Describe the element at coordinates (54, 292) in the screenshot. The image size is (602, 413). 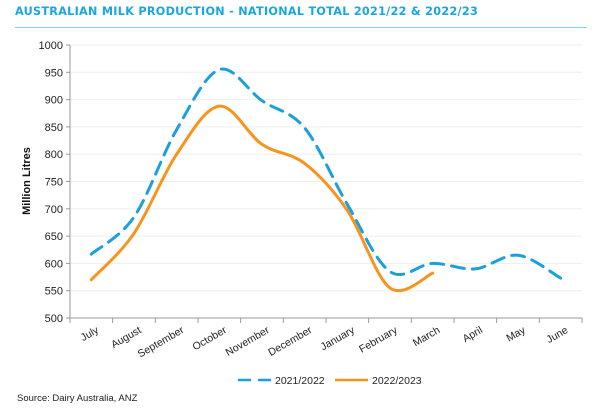
I see `y-tick-label: 550` at that location.